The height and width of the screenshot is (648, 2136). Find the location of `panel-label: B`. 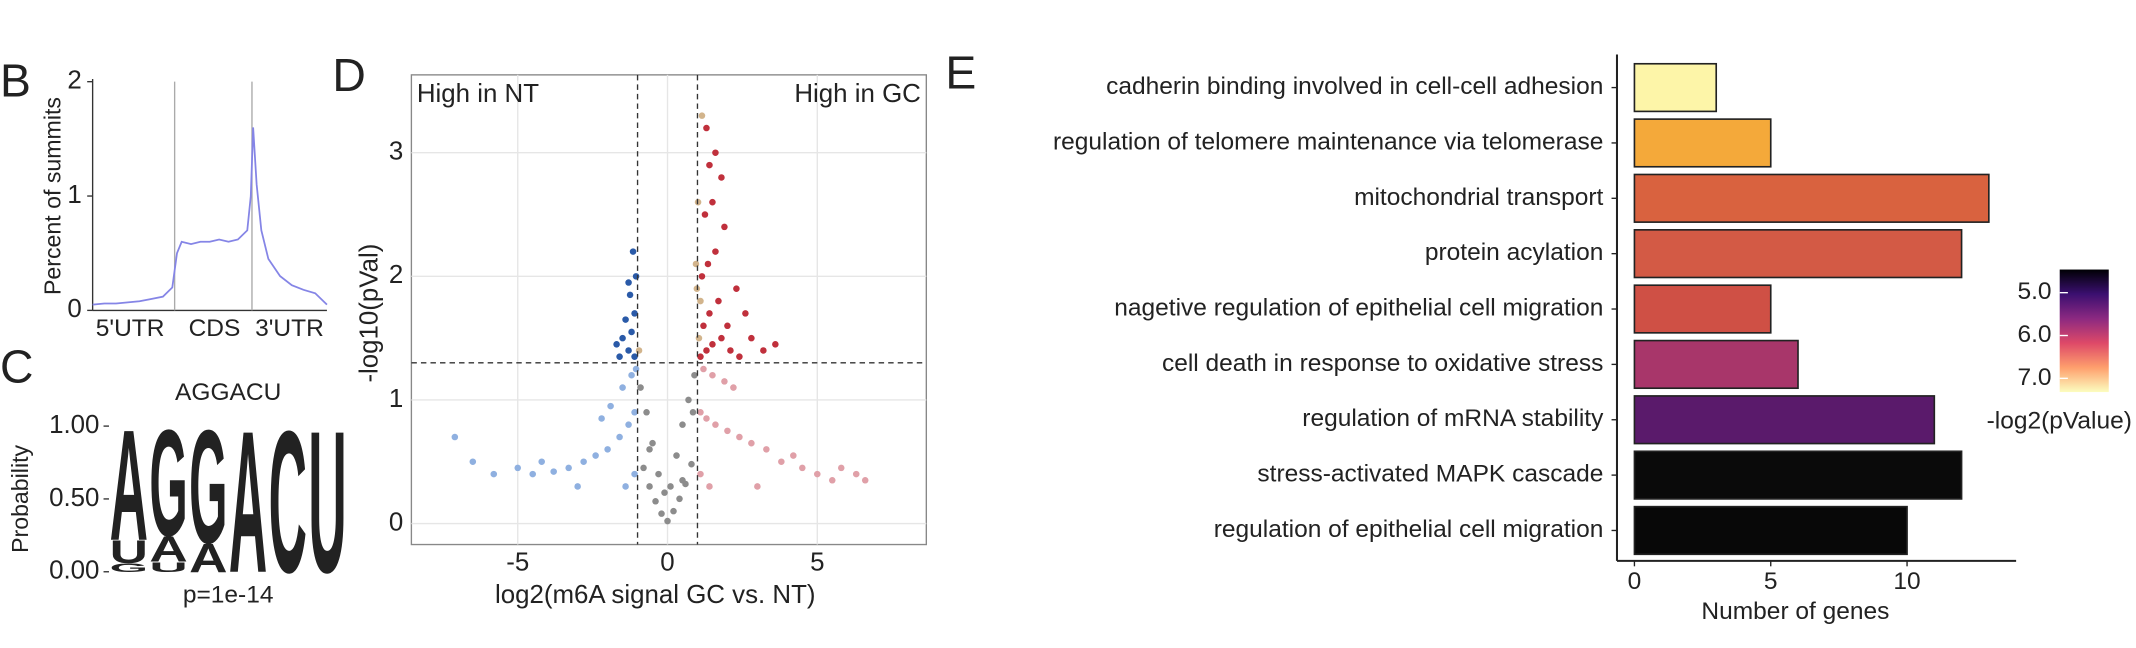

panel-label: B is located at coordinates (15, 81).